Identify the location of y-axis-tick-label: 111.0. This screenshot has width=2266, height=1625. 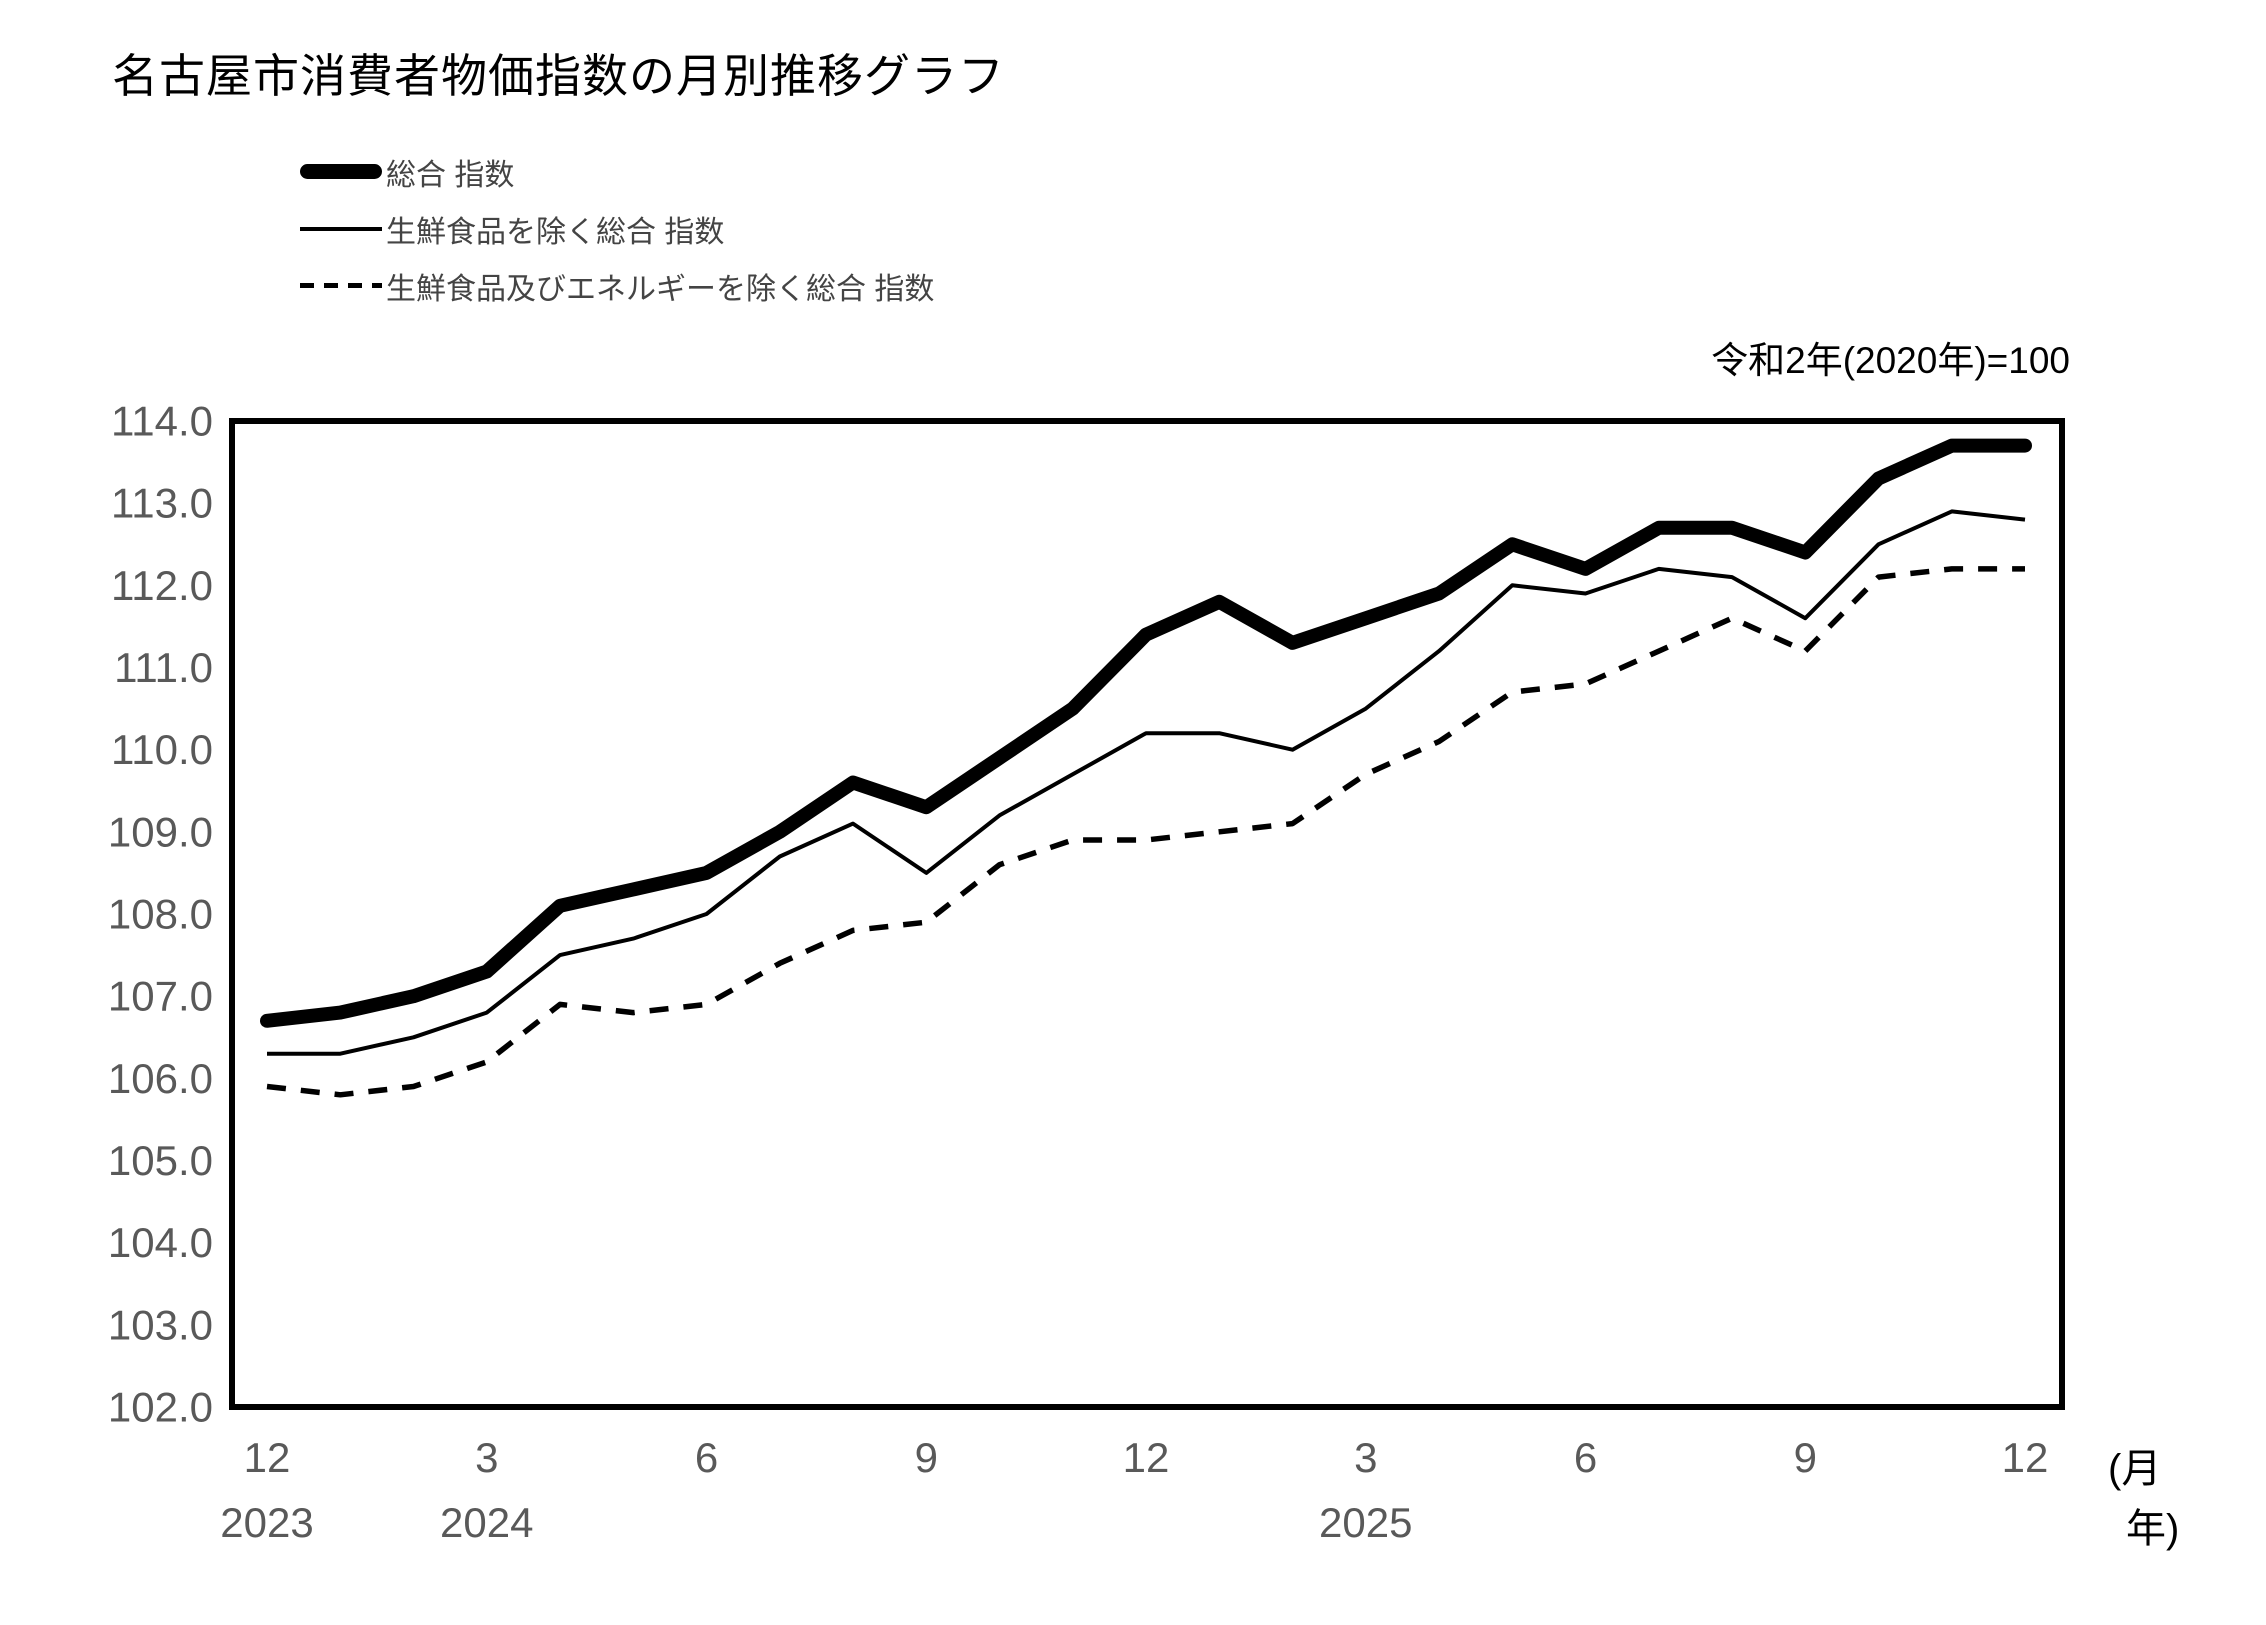
(163, 667).